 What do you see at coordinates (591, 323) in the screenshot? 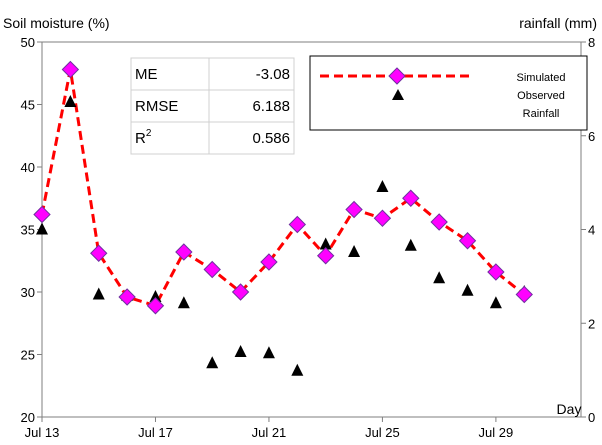
I see `y2-tick-label: 2` at bounding box center [591, 323].